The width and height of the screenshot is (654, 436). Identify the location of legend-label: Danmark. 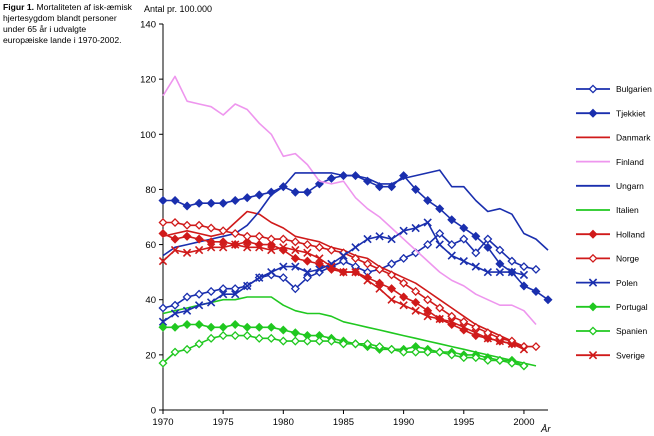
(633, 138).